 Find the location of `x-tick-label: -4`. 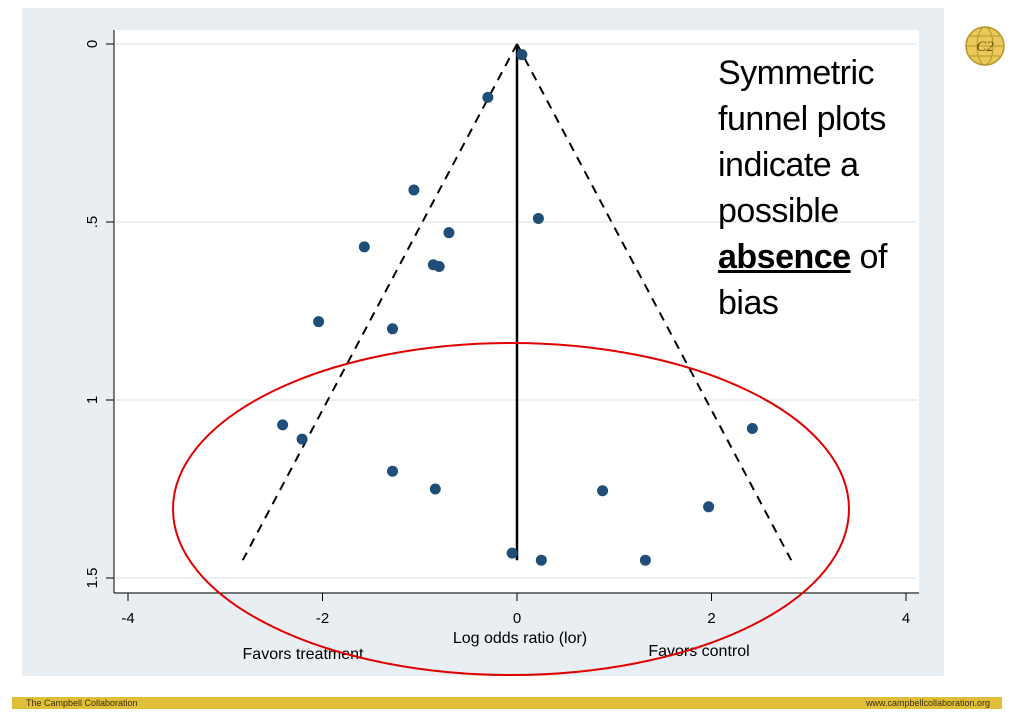

x-tick-label: -4 is located at coordinates (127, 618).